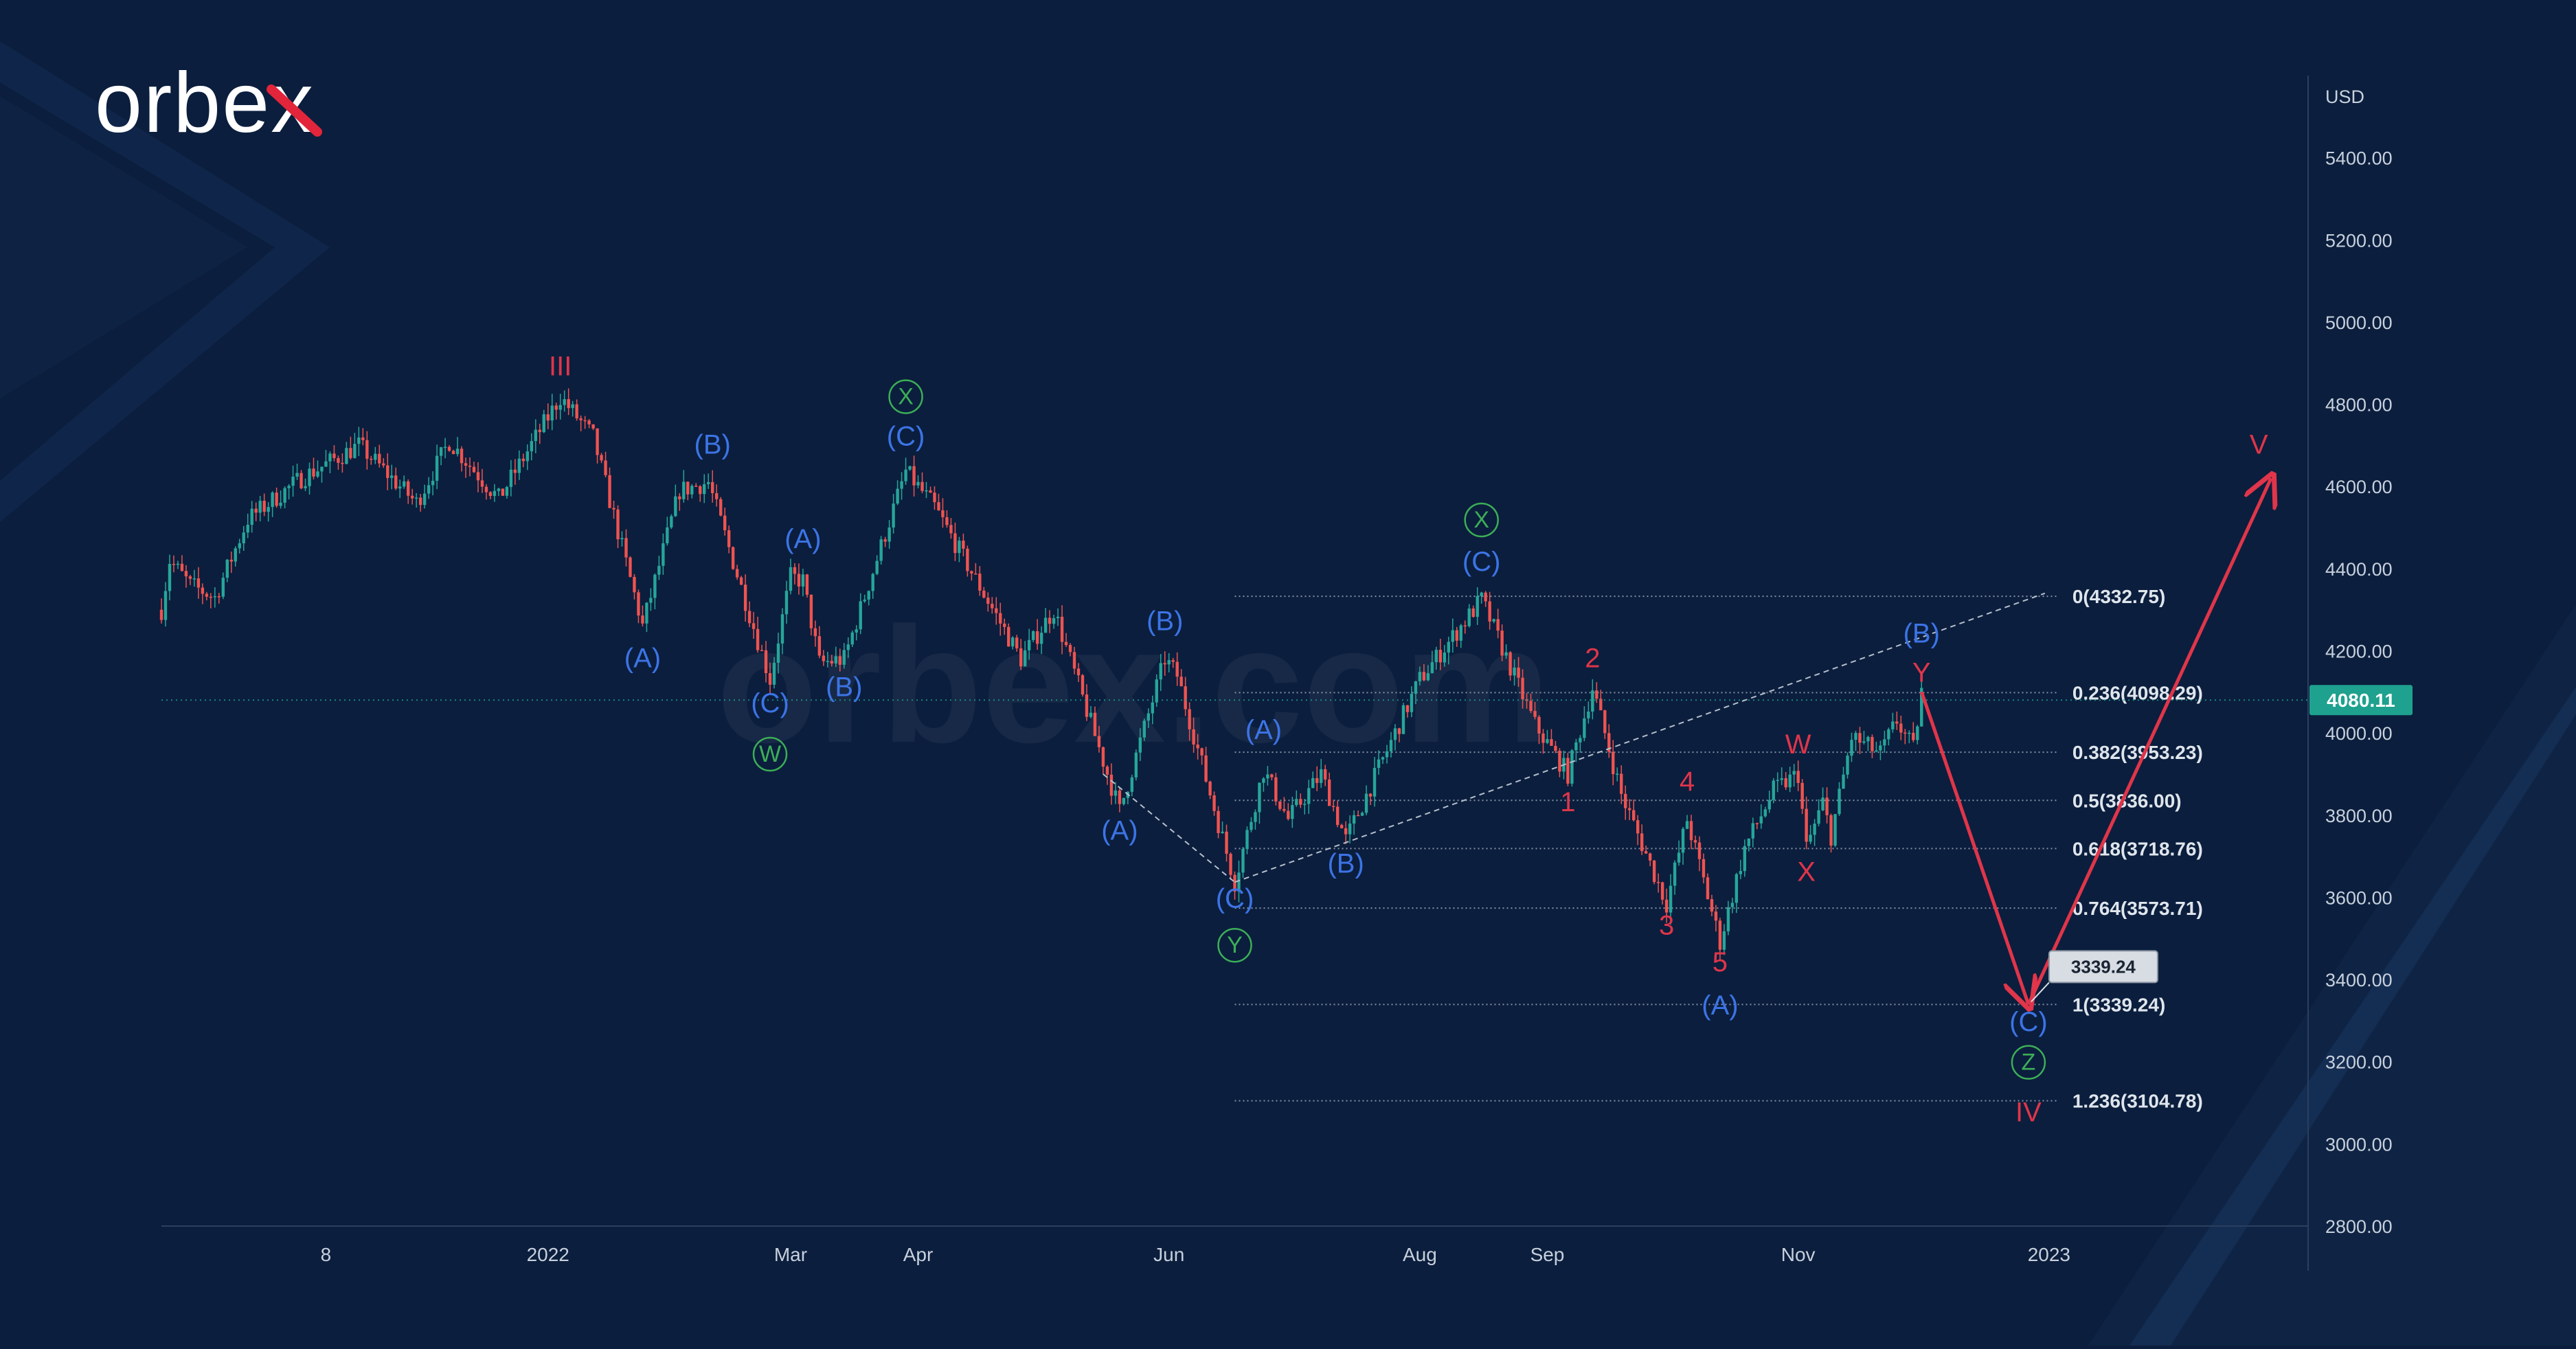  Describe the element at coordinates (642, 658) in the screenshot. I see `wave-label: (A)` at that location.